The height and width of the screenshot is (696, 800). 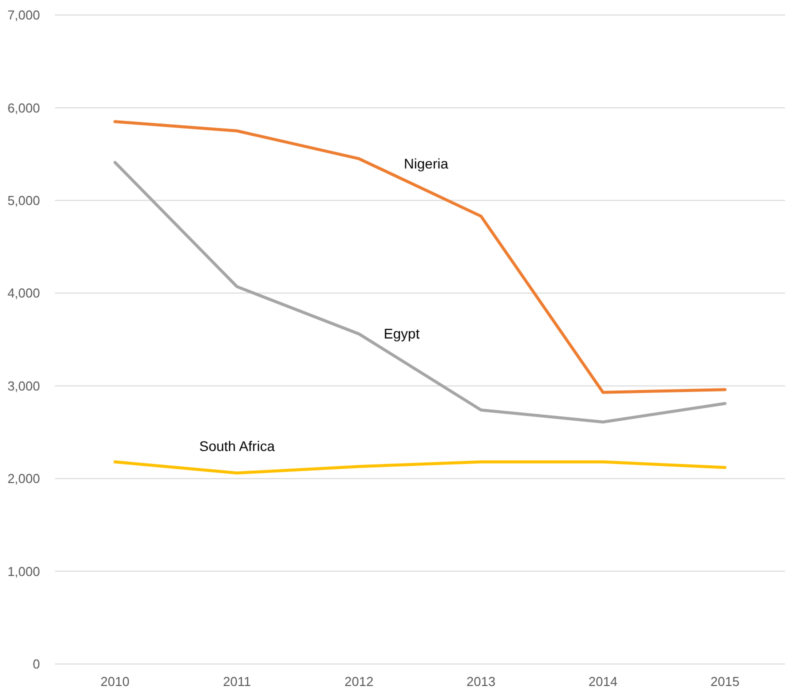 I want to click on x-tick-label: 2012, so click(x=359, y=681).